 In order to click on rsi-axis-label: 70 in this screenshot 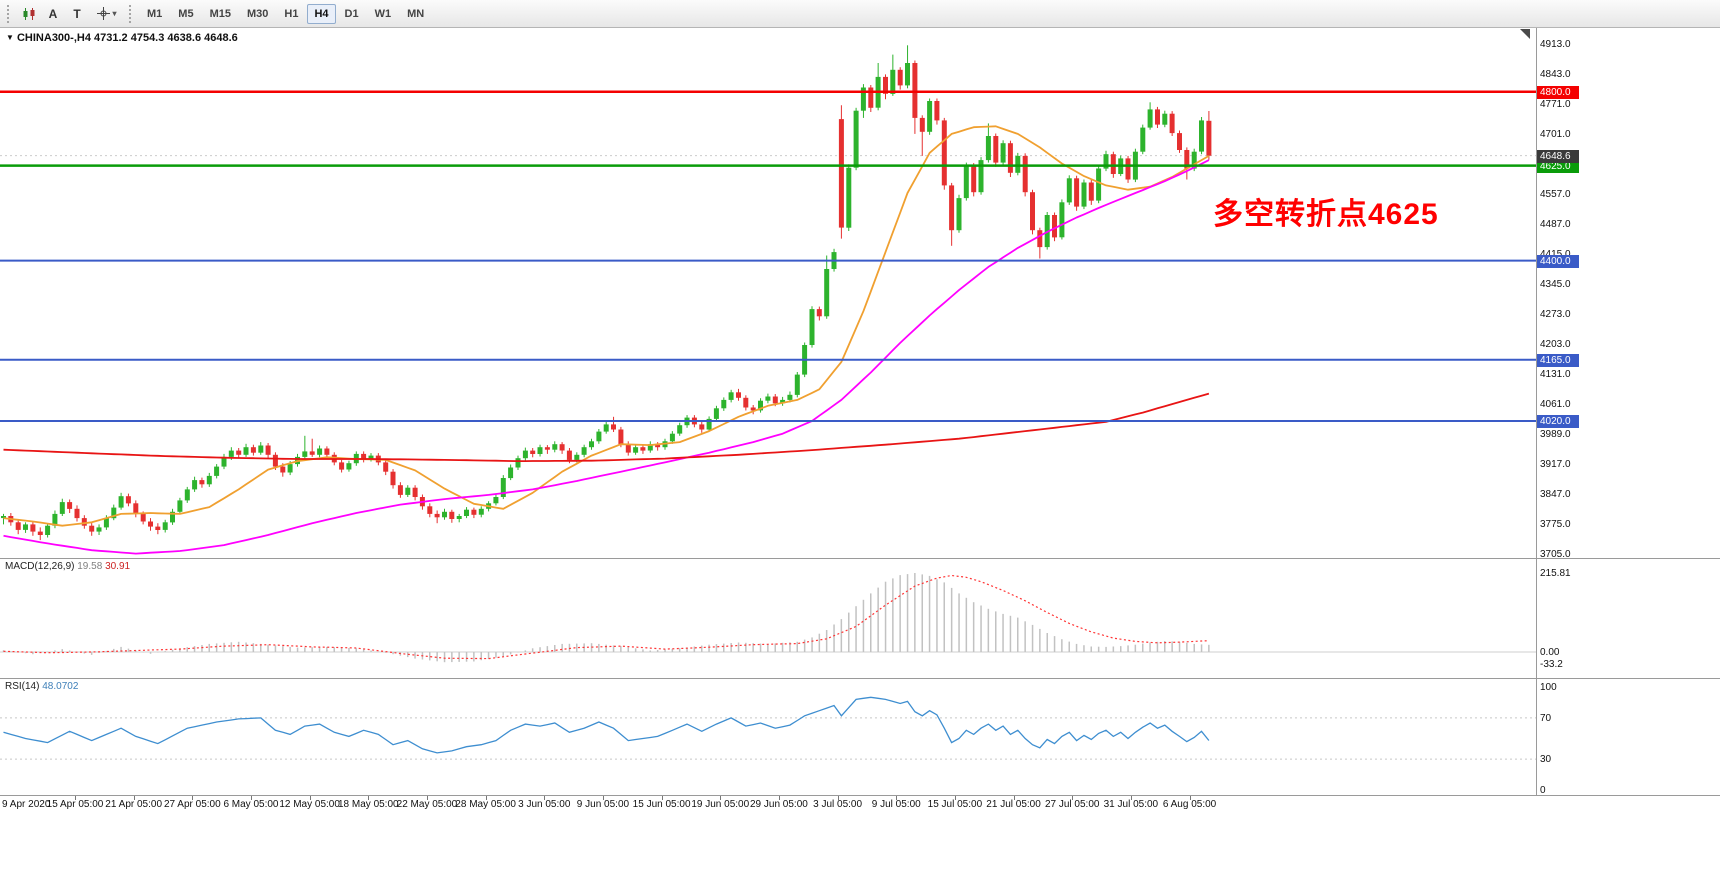, I will do `click(1546, 718)`.